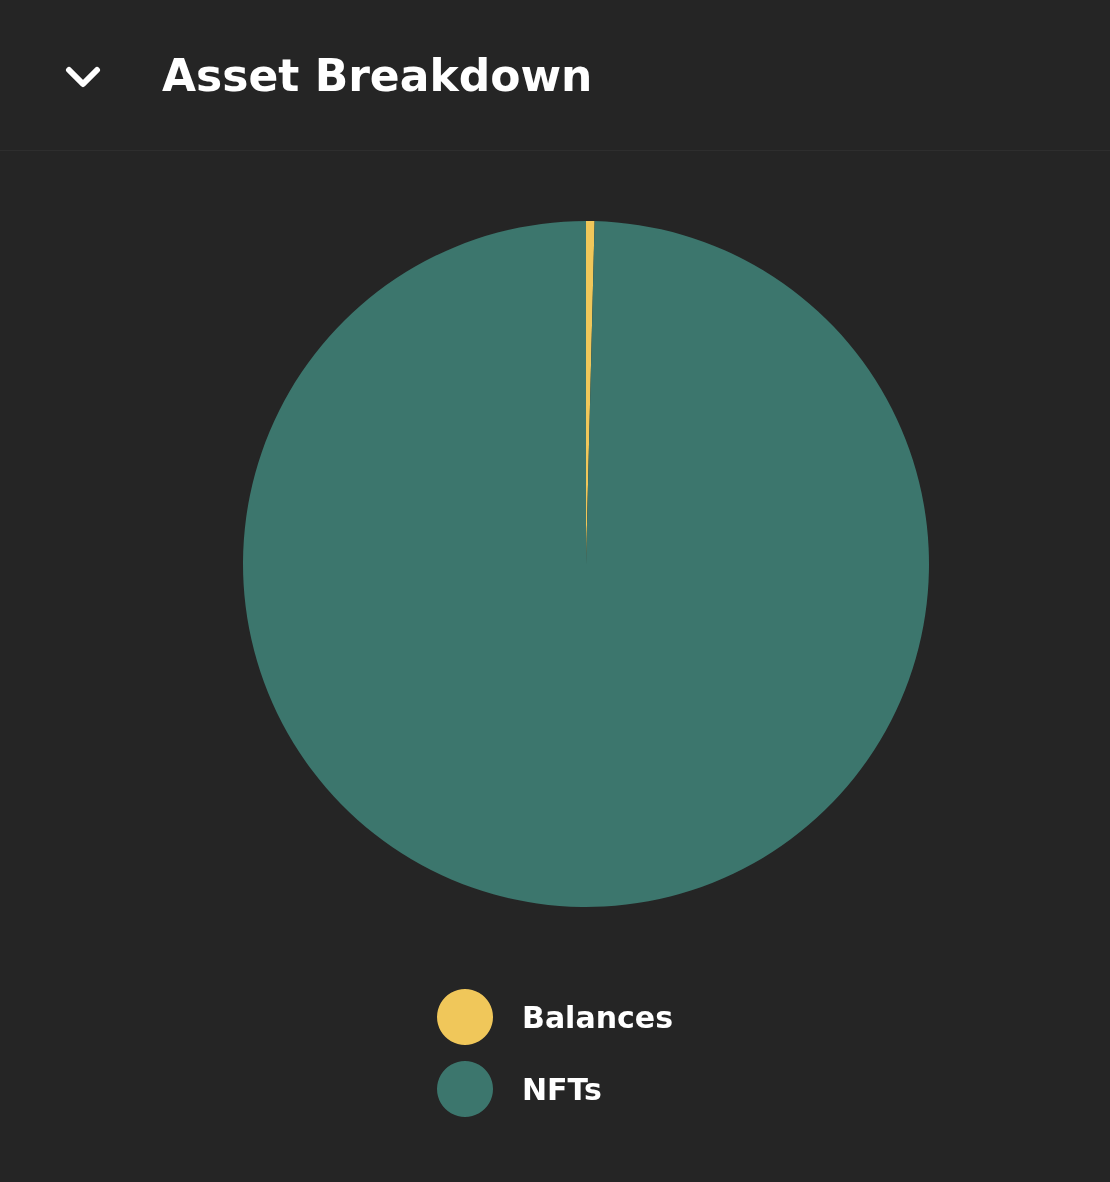 Image resolution: width=1110 pixels, height=1182 pixels. I want to click on legend-label: NFTs, so click(562, 1089).